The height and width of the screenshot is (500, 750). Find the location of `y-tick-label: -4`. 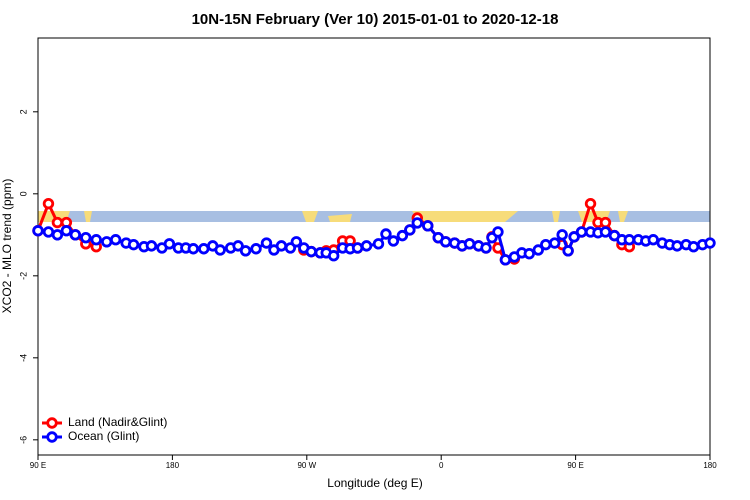

y-tick-label: -4 is located at coordinates (23, 358).